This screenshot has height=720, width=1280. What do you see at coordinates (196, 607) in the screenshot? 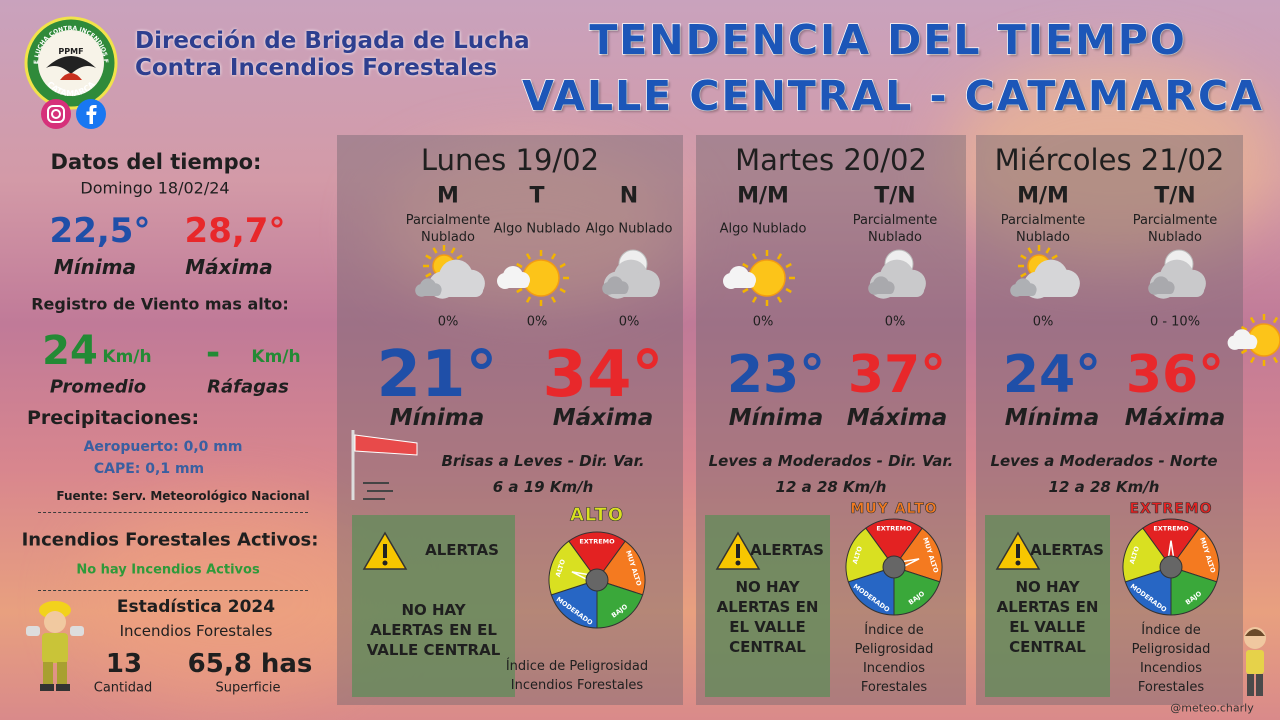
I see `stats-heading: Estadística 2024` at bounding box center [196, 607].